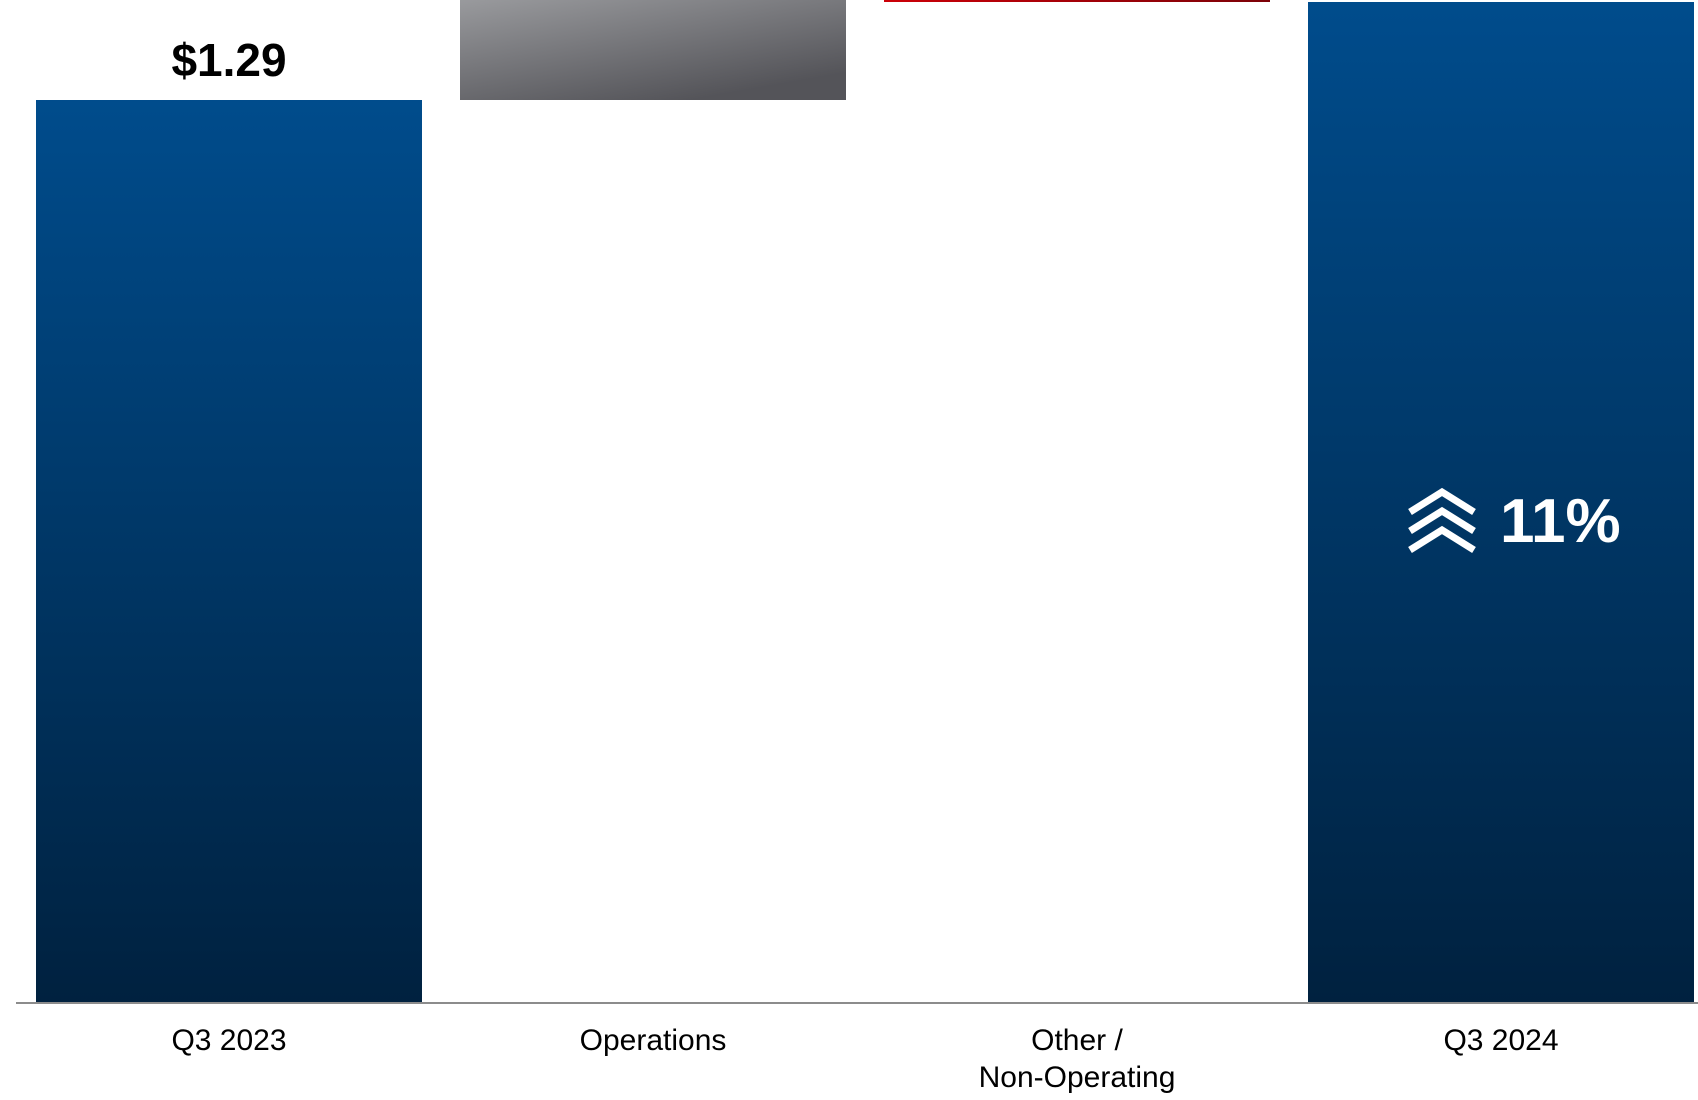  Describe the element at coordinates (1500, 1040) in the screenshot. I see `category-label: Q3 2024` at that location.